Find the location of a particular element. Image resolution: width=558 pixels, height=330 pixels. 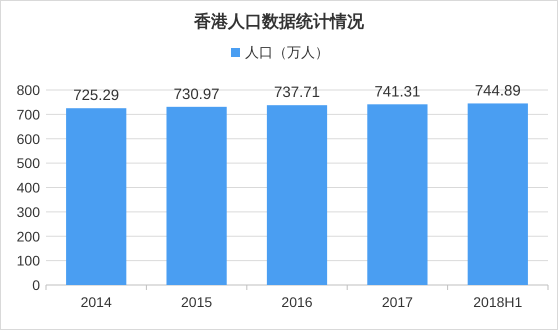

y-tick-label: 600 is located at coordinates (28, 138).